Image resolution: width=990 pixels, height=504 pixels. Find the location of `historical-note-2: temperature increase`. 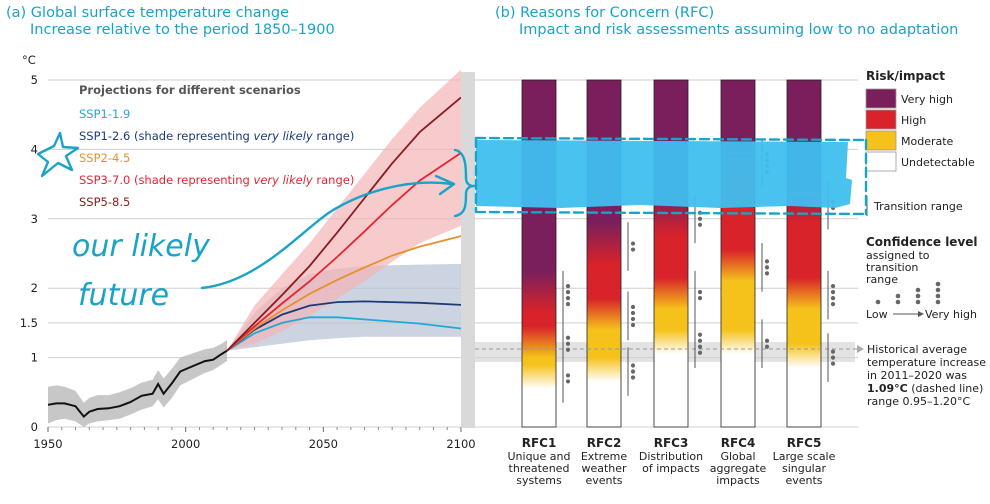

historical-note-2: temperature increase is located at coordinates (926, 362).